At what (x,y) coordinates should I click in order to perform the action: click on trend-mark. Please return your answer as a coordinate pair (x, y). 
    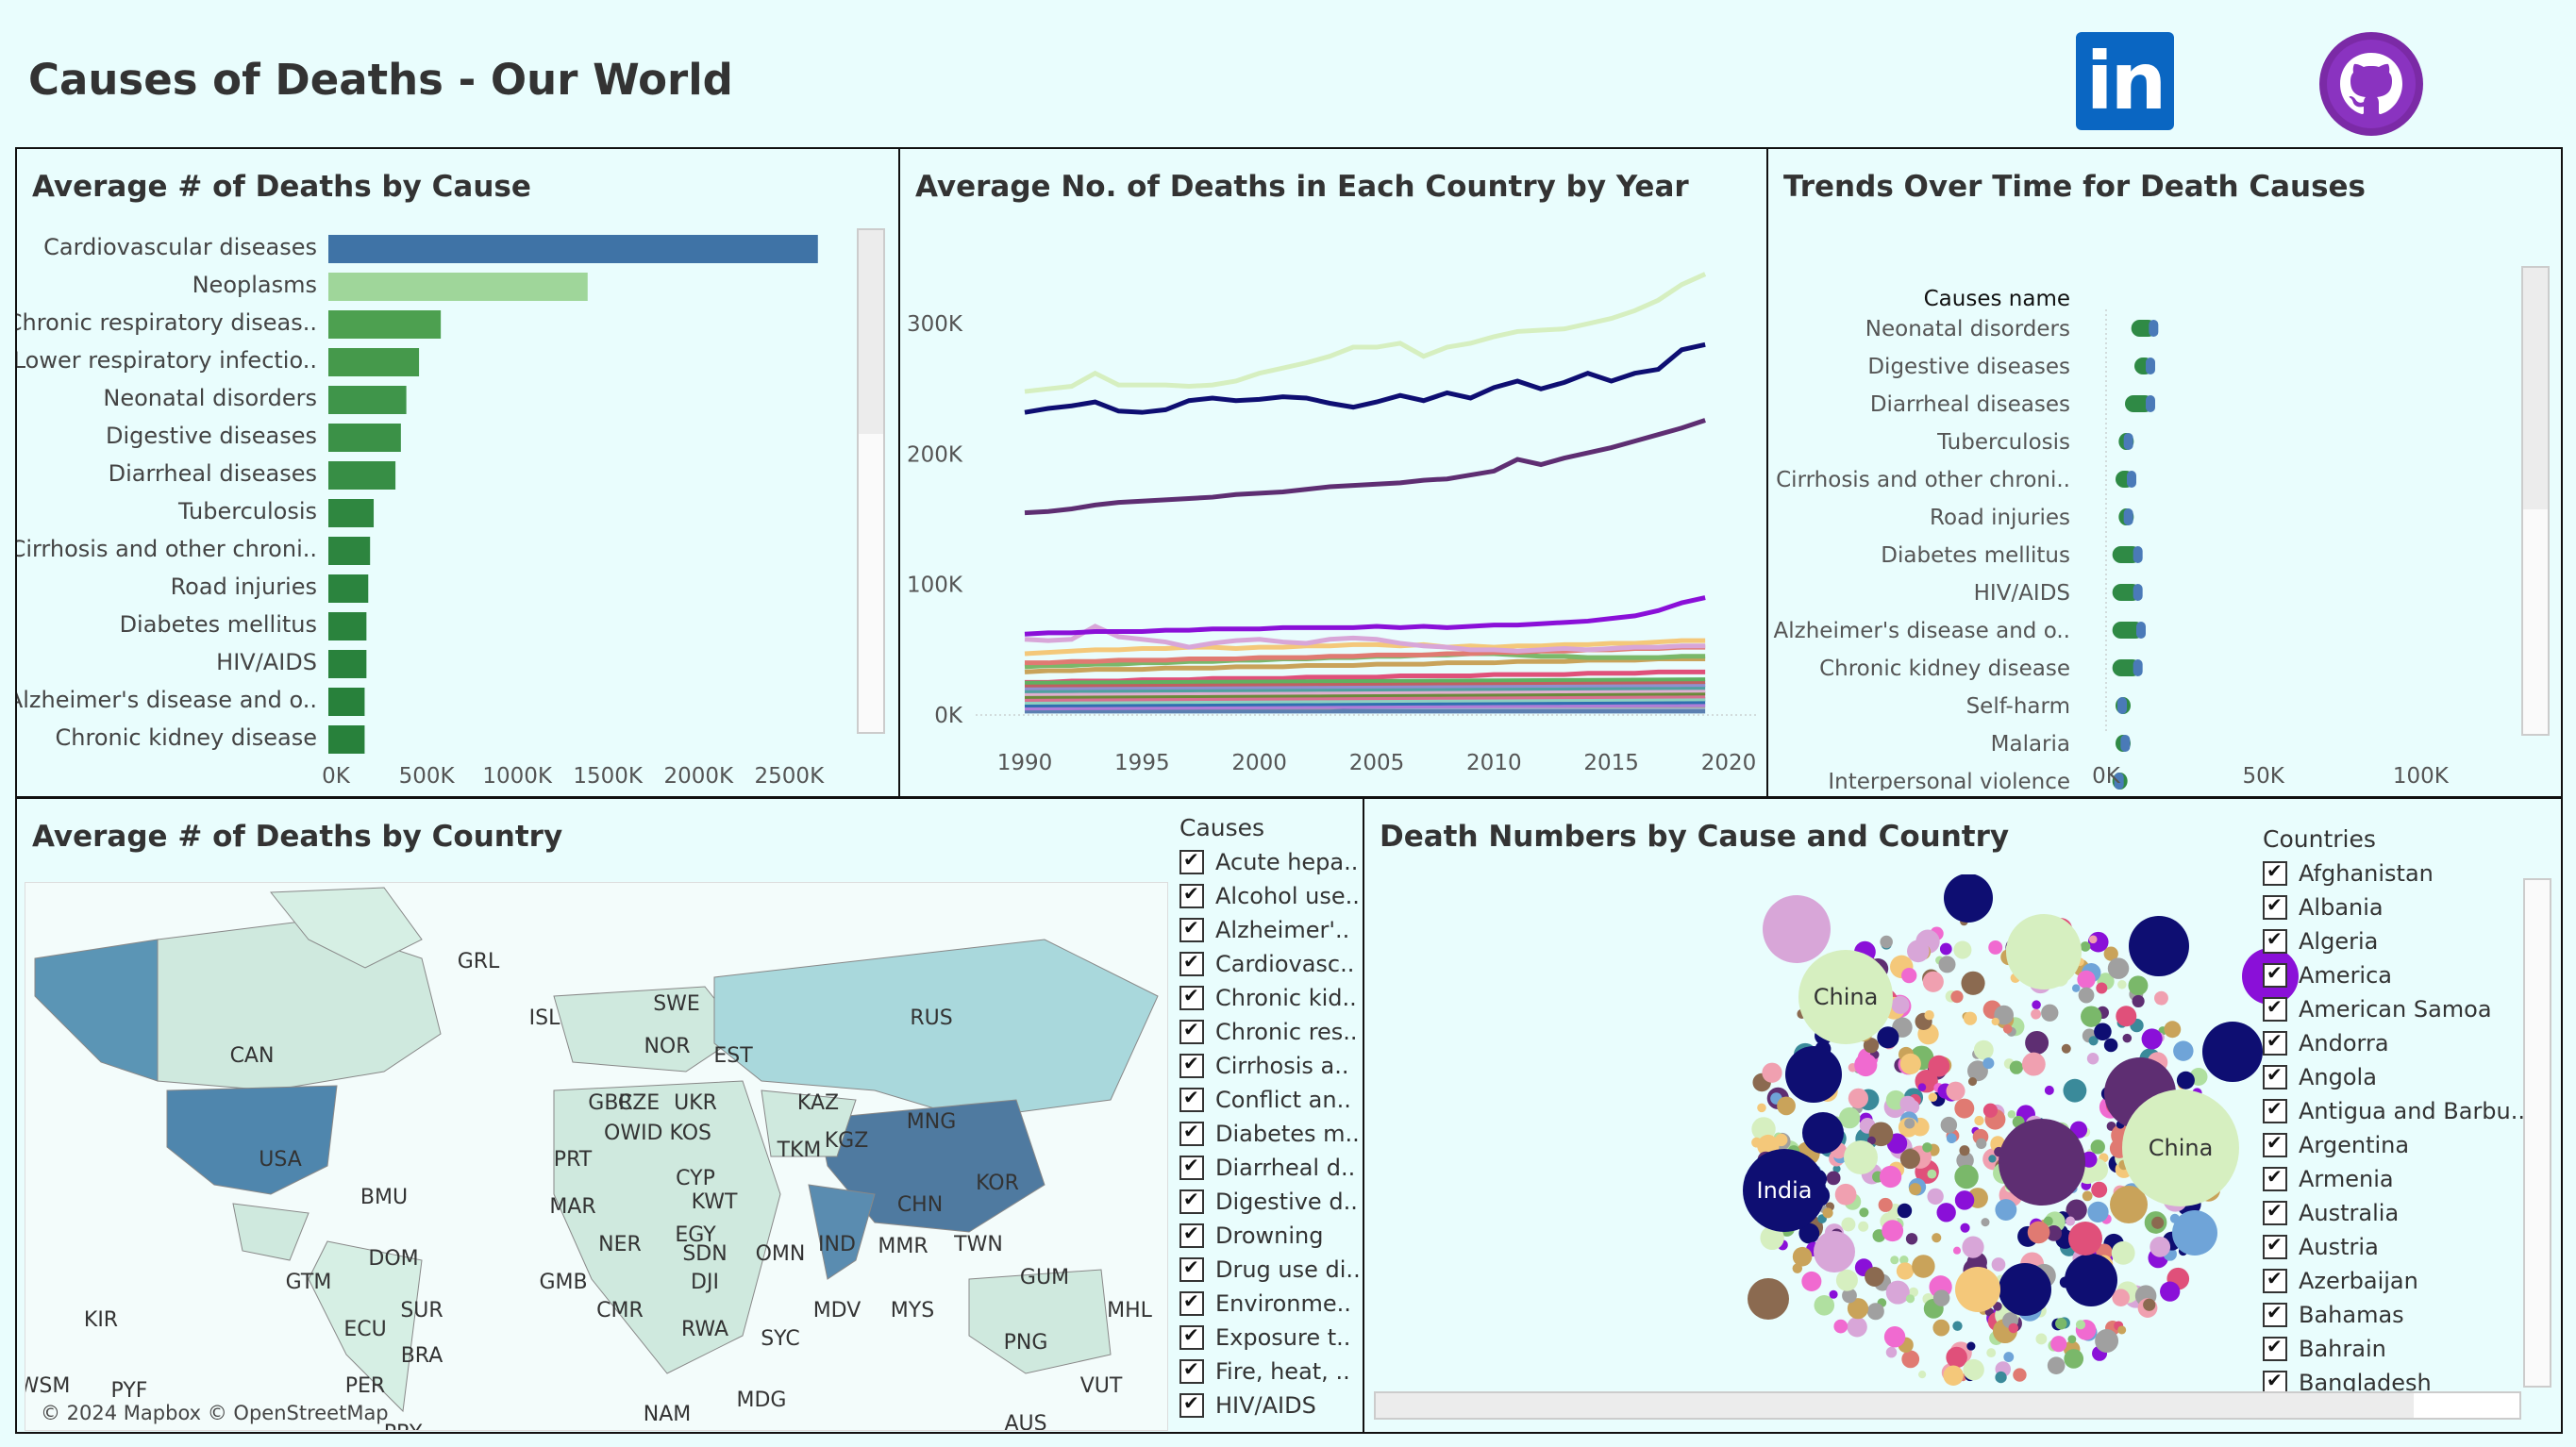
    Looking at the image, I should click on (2128, 631).